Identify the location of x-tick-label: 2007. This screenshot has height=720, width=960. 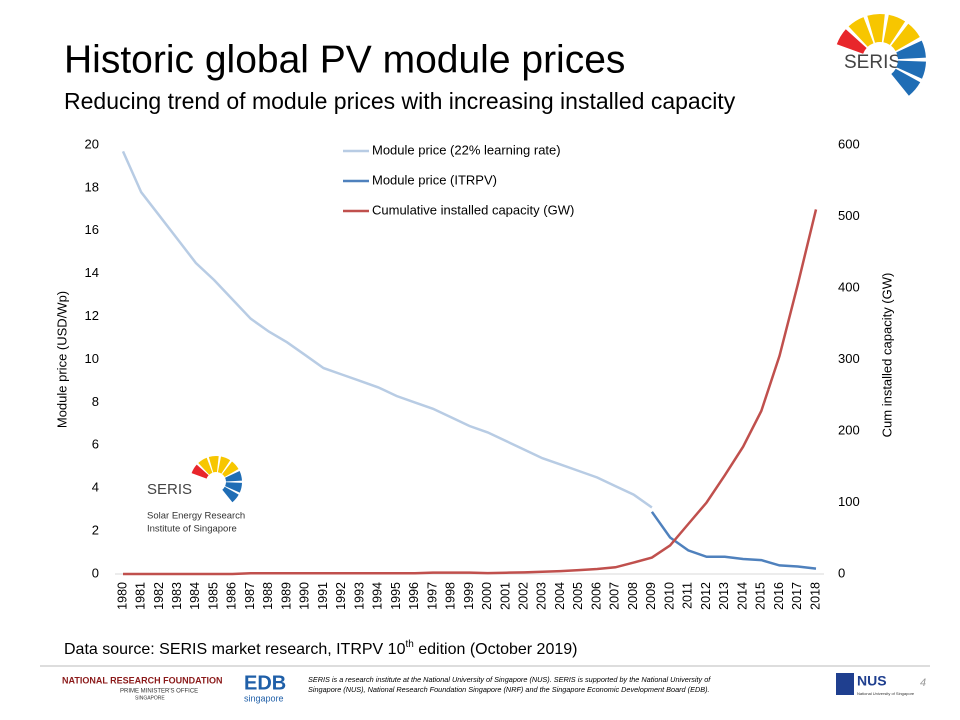
(615, 596).